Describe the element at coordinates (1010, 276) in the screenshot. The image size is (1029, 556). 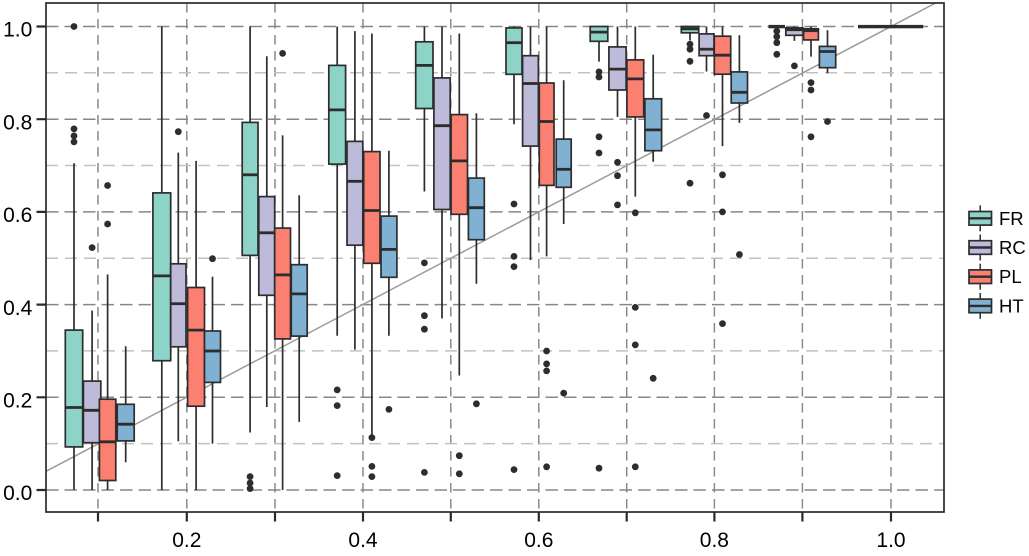
I see `svg-text: PL` at that location.